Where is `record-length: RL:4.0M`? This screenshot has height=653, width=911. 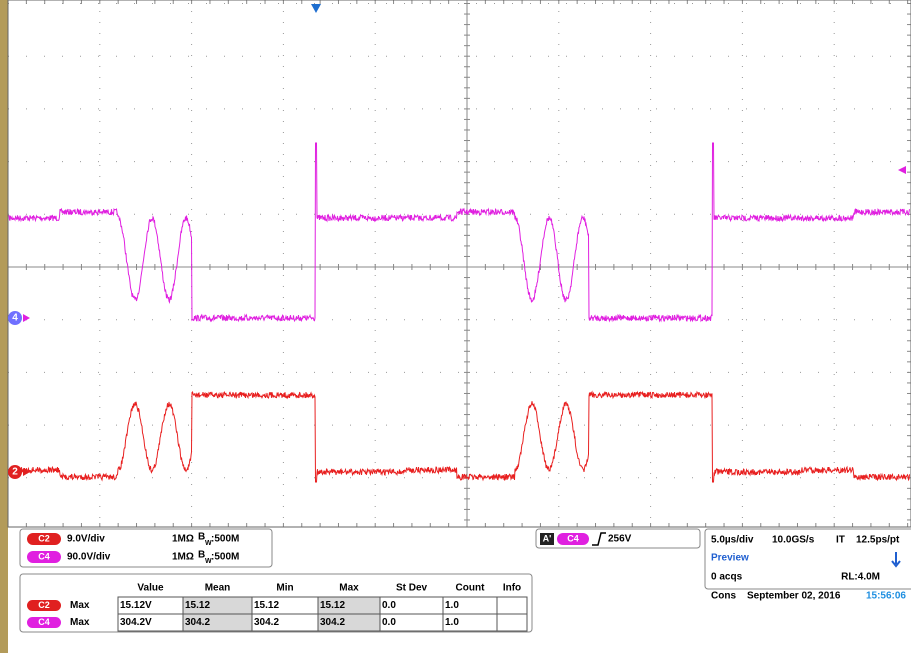
record-length: RL:4.0M is located at coordinates (860, 577).